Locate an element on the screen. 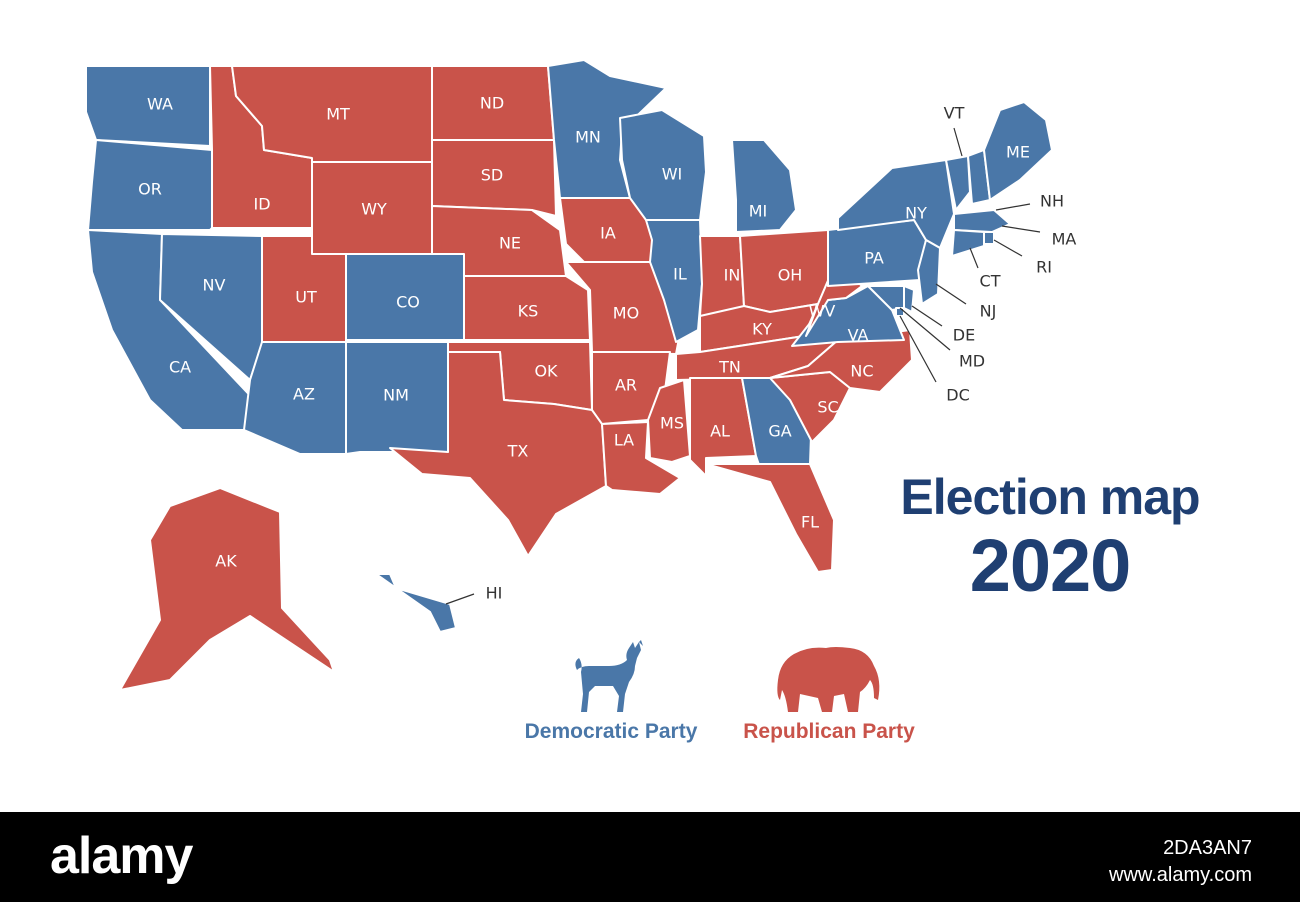  state-label-ky: KY is located at coordinates (762, 329).